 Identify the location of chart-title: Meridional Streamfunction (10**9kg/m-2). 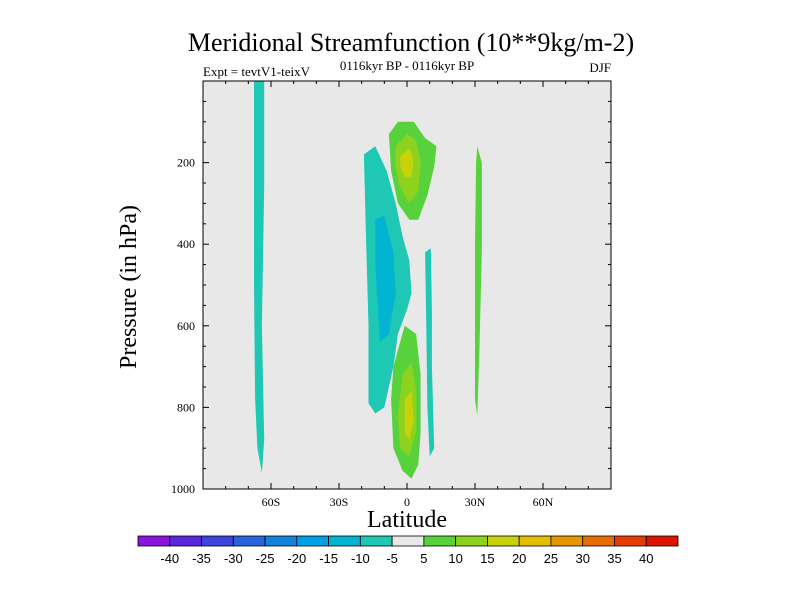
(411, 42).